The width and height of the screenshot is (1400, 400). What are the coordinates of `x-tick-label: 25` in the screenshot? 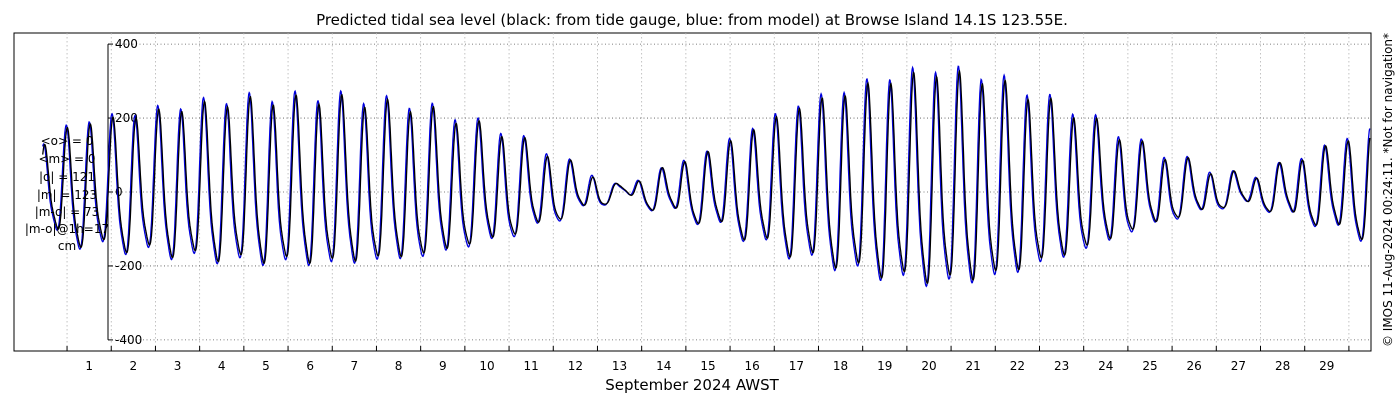 It's located at (1149, 366).